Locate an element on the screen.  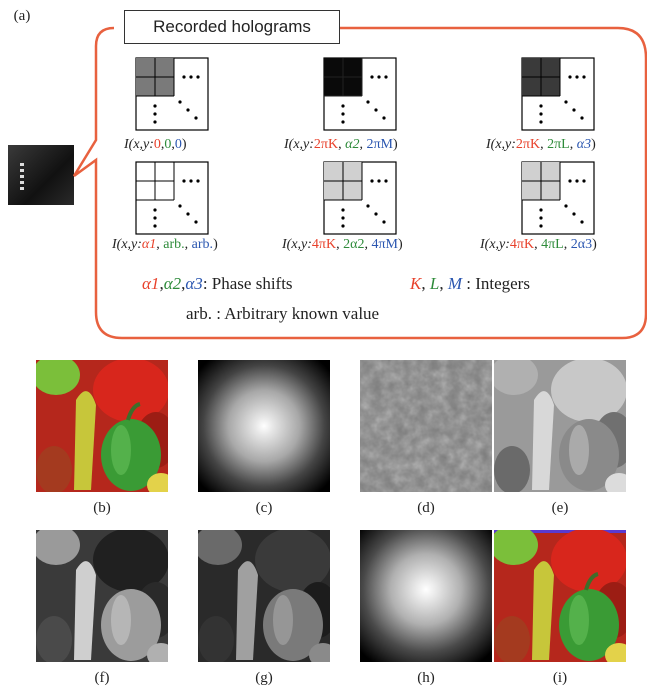
panel-label-e: (e) is located at coordinates (560, 508).